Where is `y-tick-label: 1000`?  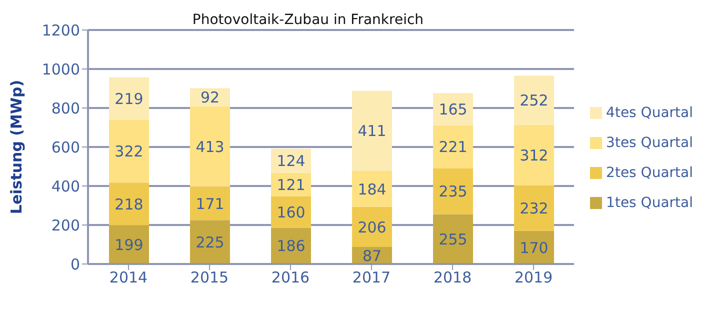
y-tick-label: 1000 is located at coordinates (61, 69).